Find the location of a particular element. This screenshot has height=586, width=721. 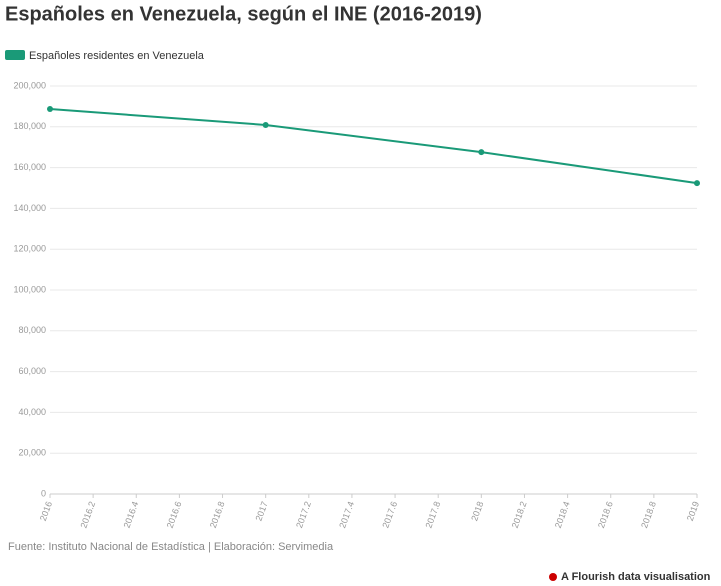

x-tick-label: 2016.8 is located at coordinates (217, 514).